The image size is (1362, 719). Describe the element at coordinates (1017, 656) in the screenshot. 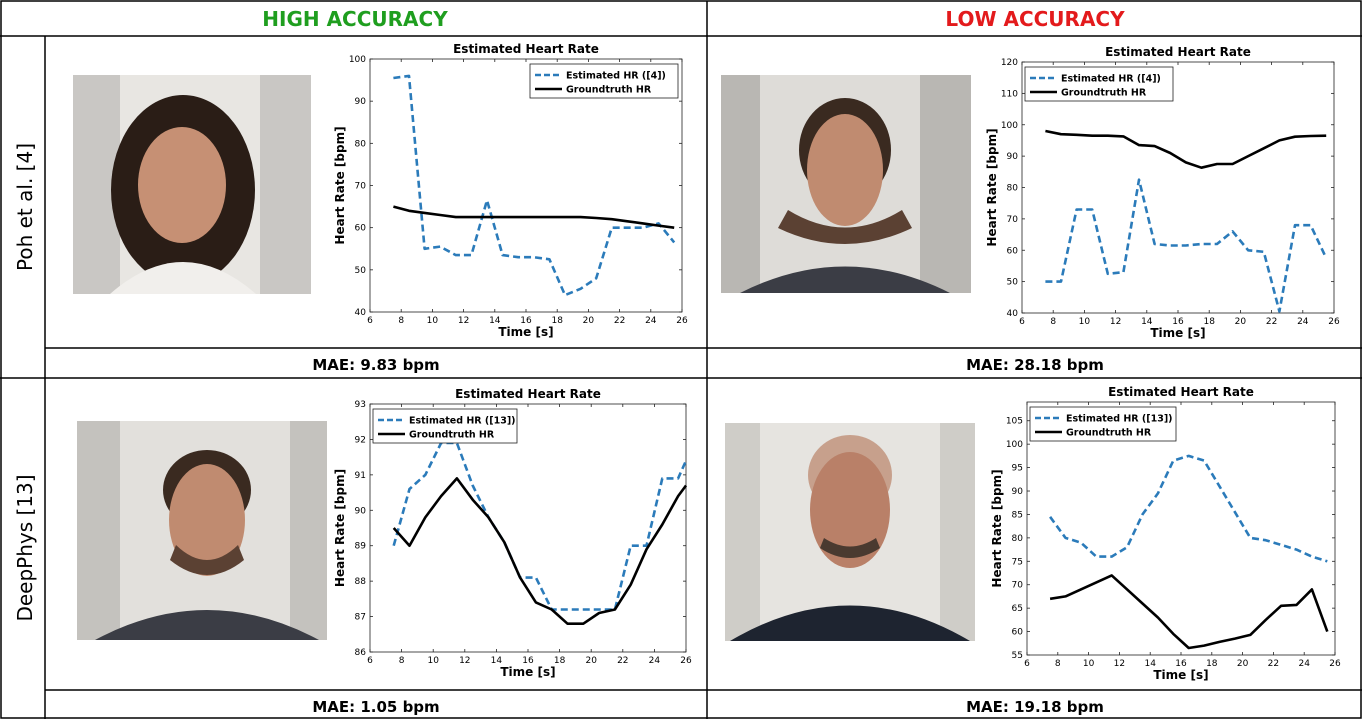

I see `y-tick-label: 55` at that location.